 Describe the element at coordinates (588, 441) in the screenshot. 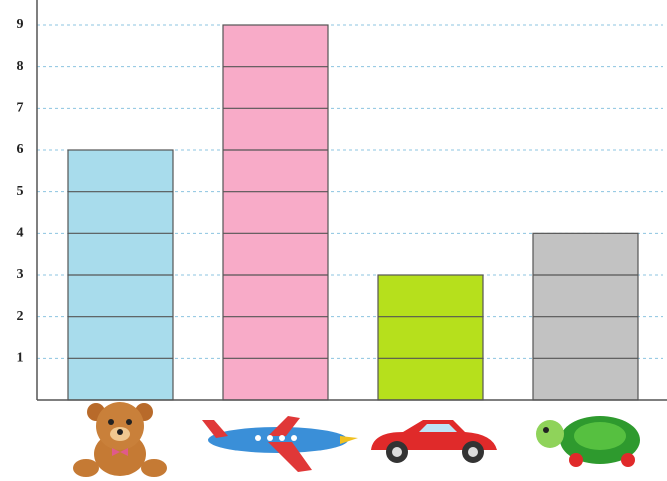

I see `turtle-icon` at that location.